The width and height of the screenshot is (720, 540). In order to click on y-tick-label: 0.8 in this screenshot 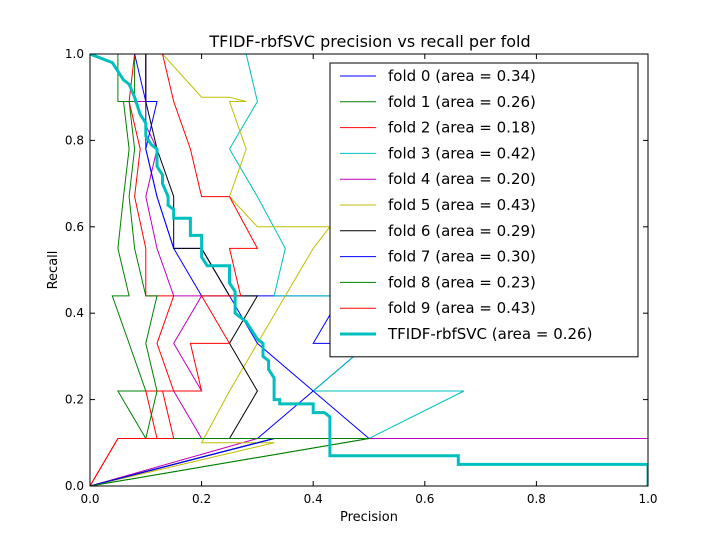, I will do `click(74, 140)`.